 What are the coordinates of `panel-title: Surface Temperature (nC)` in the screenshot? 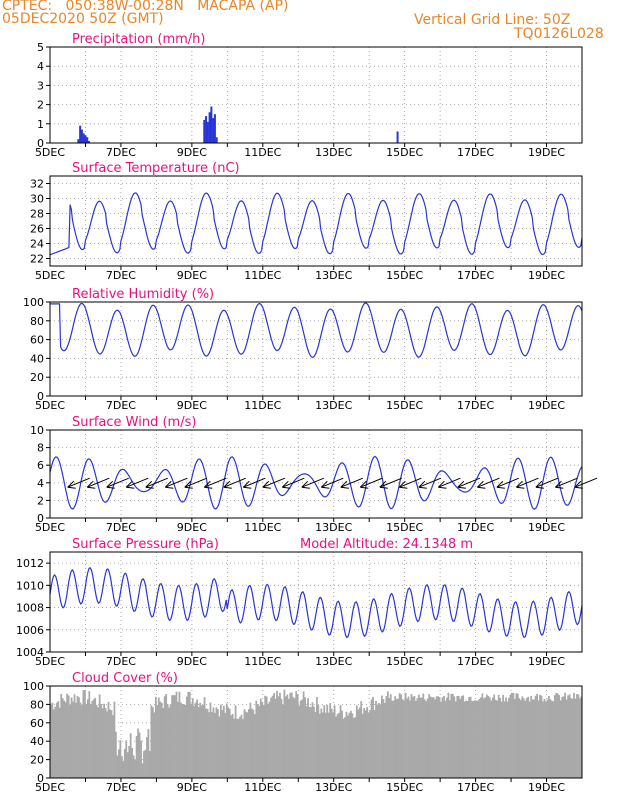 It's located at (156, 168).